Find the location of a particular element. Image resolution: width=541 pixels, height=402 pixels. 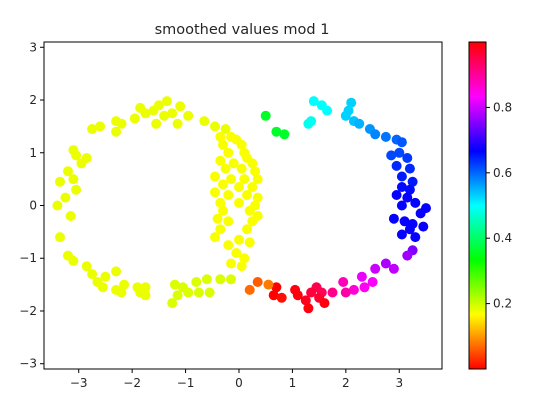

x-axis: −3 −2 −1 0 1 2 3 is located at coordinates (236, 379).